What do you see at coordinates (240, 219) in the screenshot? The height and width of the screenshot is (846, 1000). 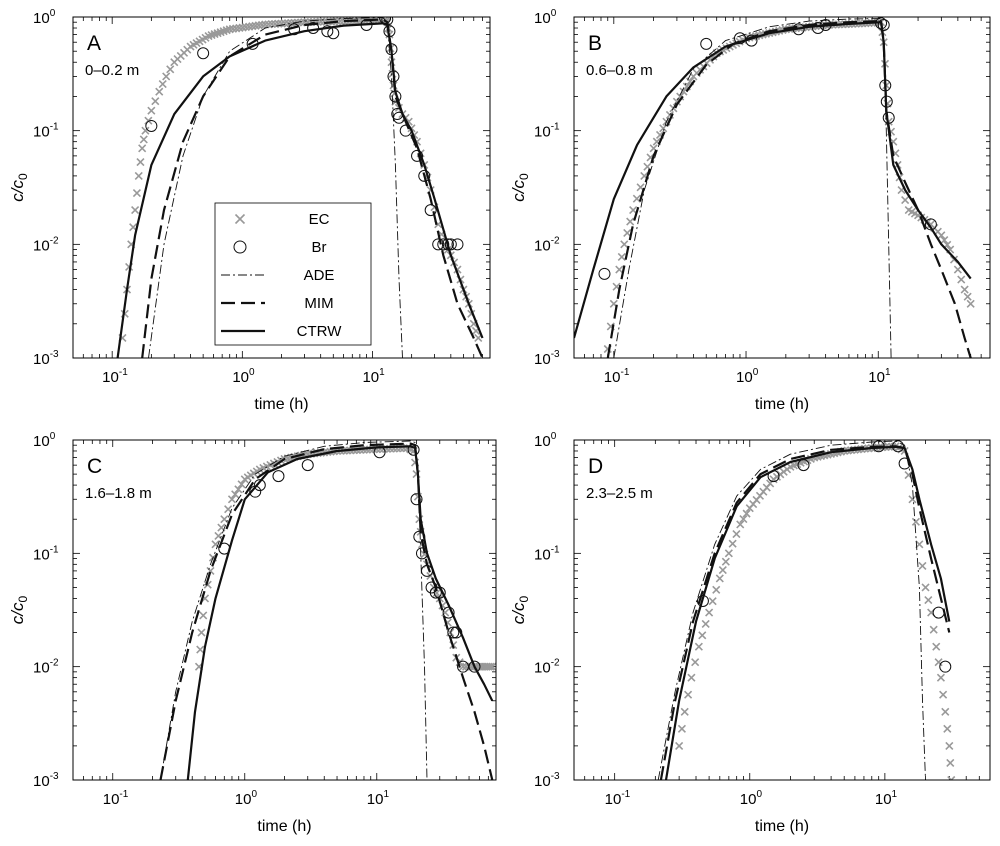 I see `legend-ec-marker` at bounding box center [240, 219].